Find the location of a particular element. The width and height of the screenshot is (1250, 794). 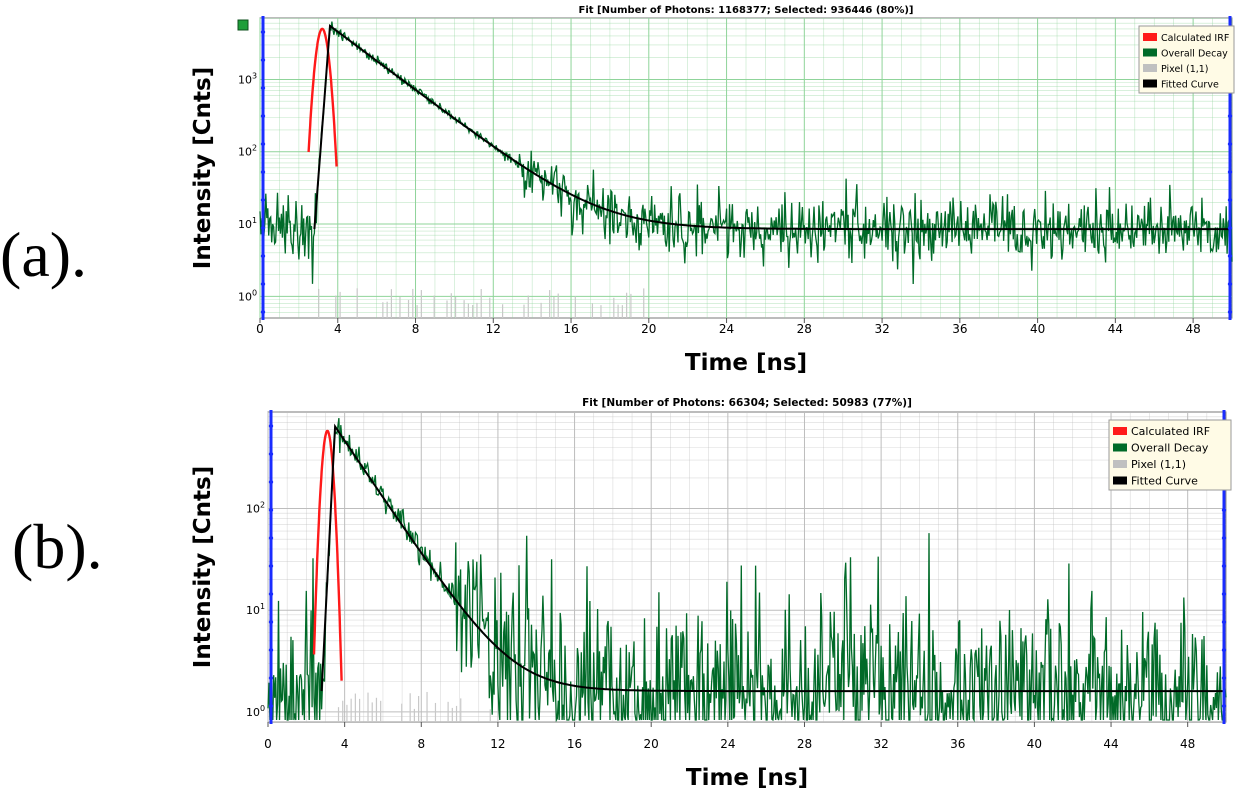

legend-label: Overall Decay is located at coordinates (1194, 54).